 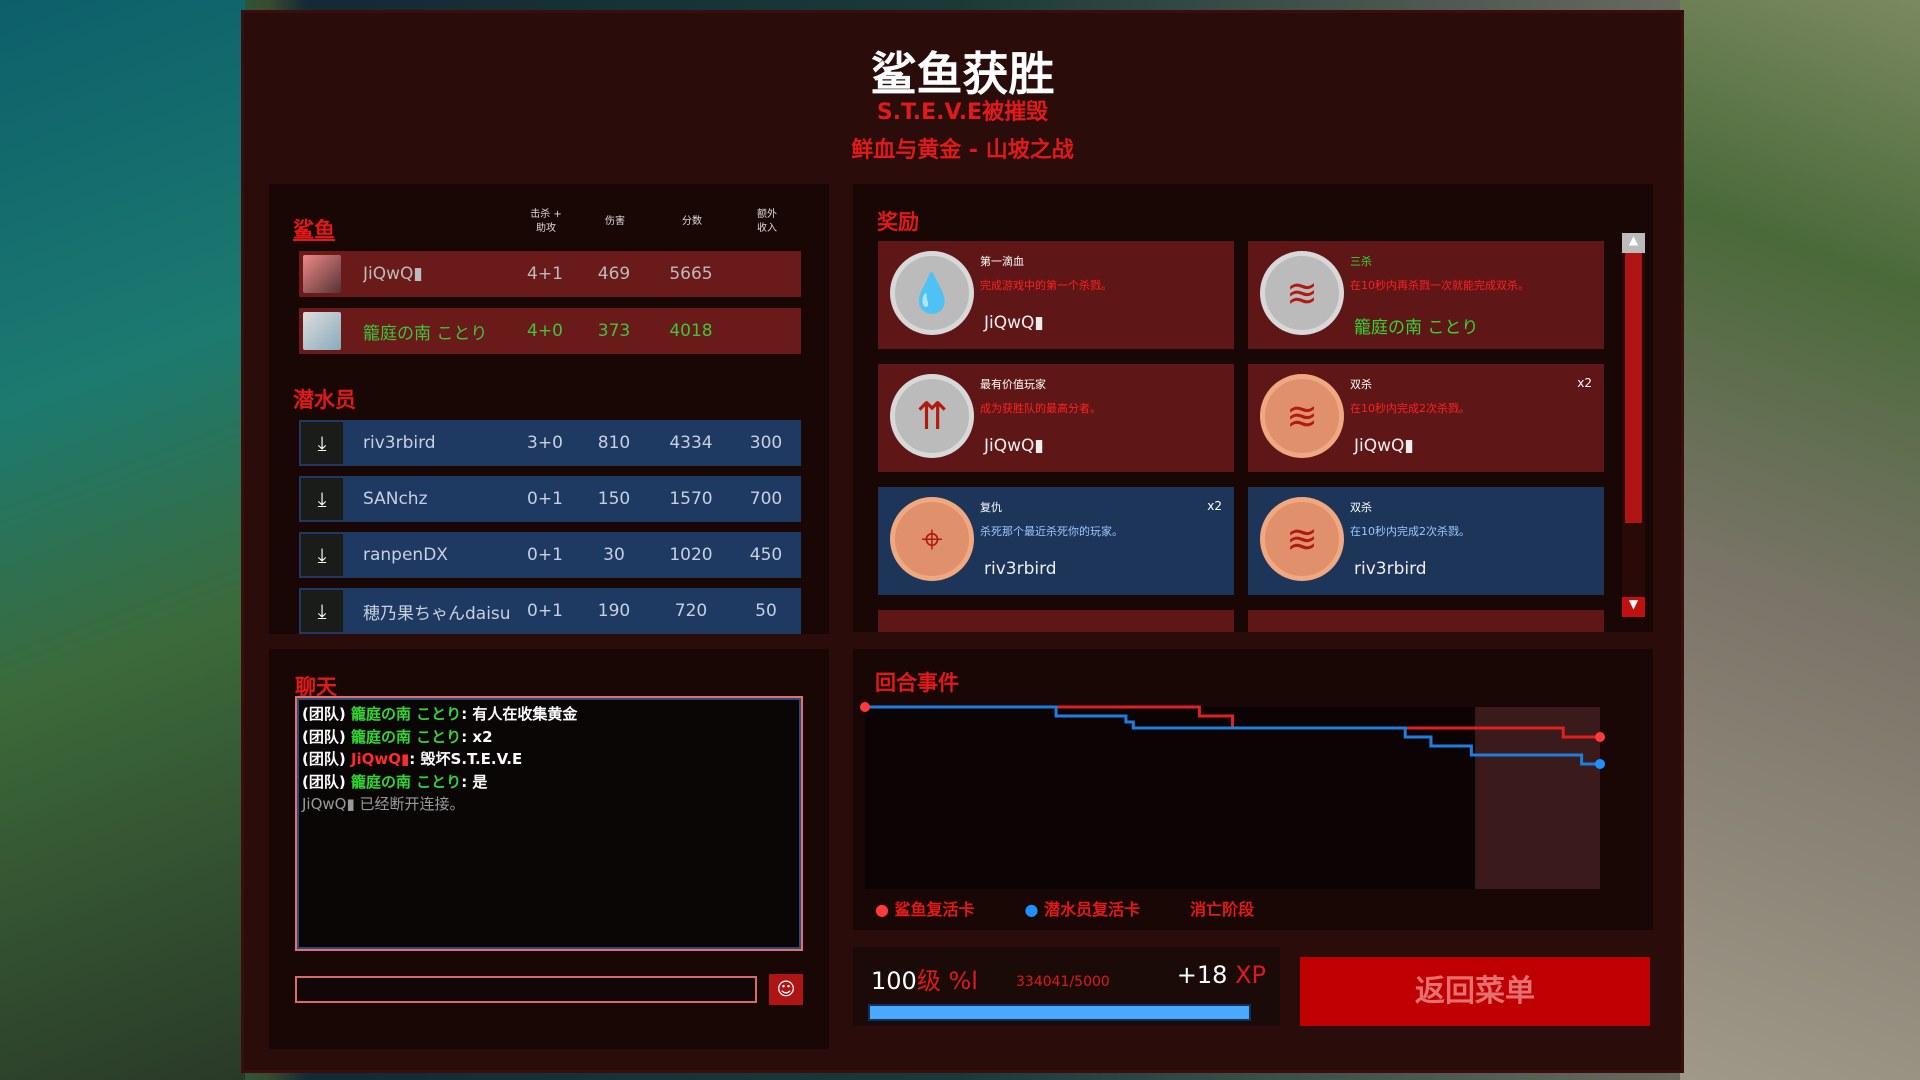 I want to click on kills-assists: 3+0, so click(x=545, y=443).